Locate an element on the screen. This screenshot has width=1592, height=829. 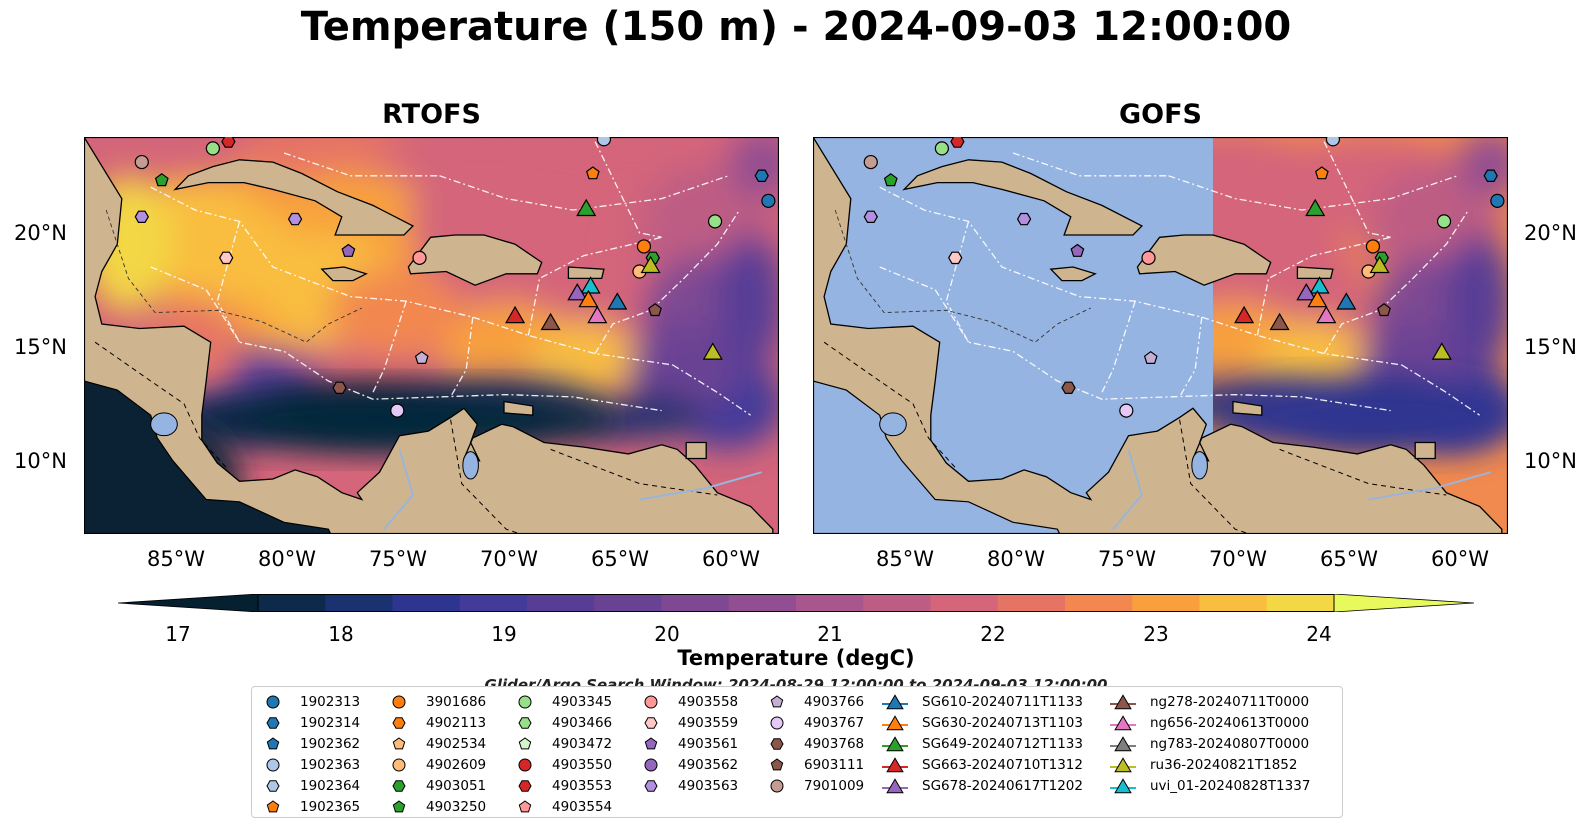
legend-item: 4902534 is located at coordinates (436, 743).